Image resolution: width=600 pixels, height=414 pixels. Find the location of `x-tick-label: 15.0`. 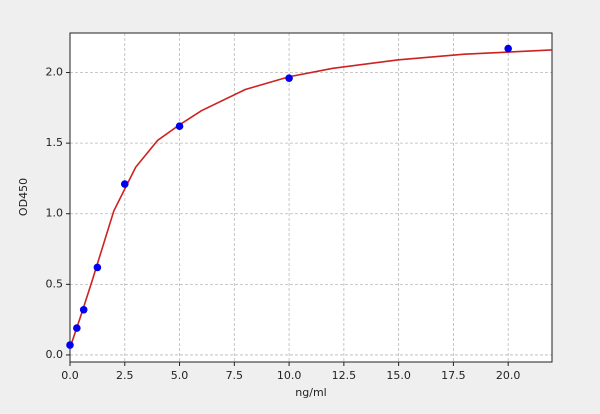

x-tick-label: 15.0 is located at coordinates (398, 375).